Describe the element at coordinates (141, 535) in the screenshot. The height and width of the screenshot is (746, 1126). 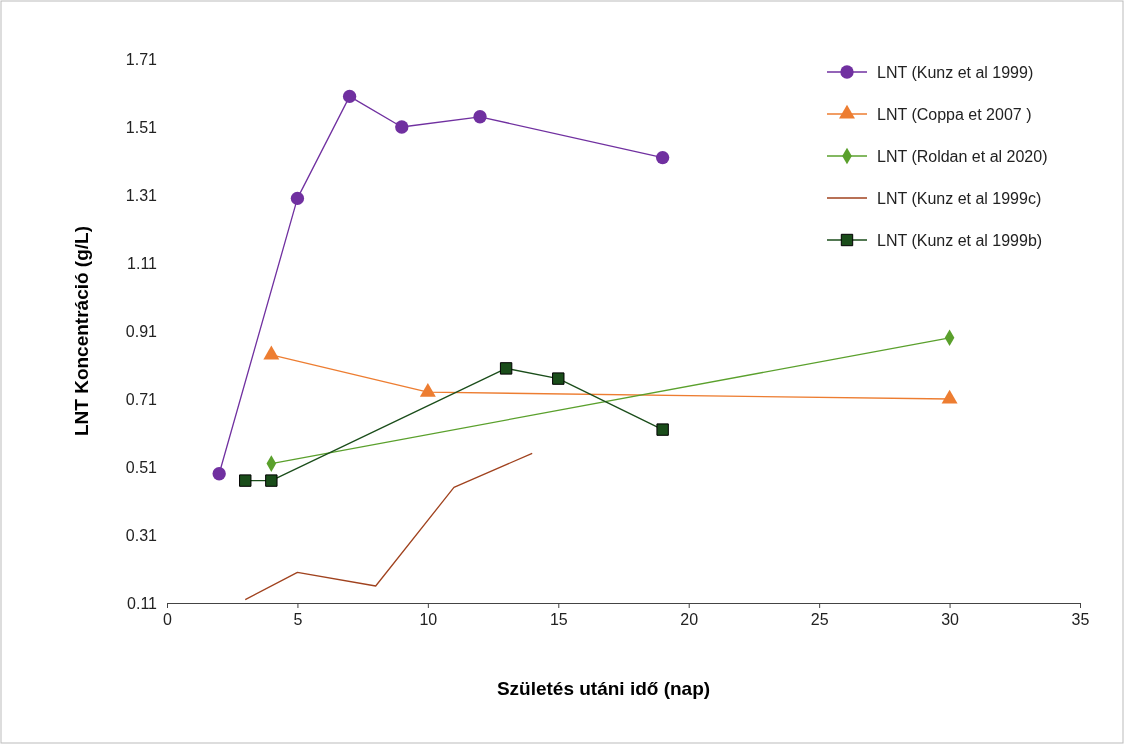
I see `y-tick-label: 0.31` at that location.